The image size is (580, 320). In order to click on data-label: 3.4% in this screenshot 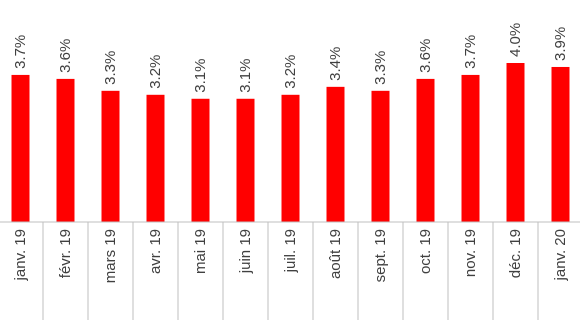, I will do `click(335, 64)`.